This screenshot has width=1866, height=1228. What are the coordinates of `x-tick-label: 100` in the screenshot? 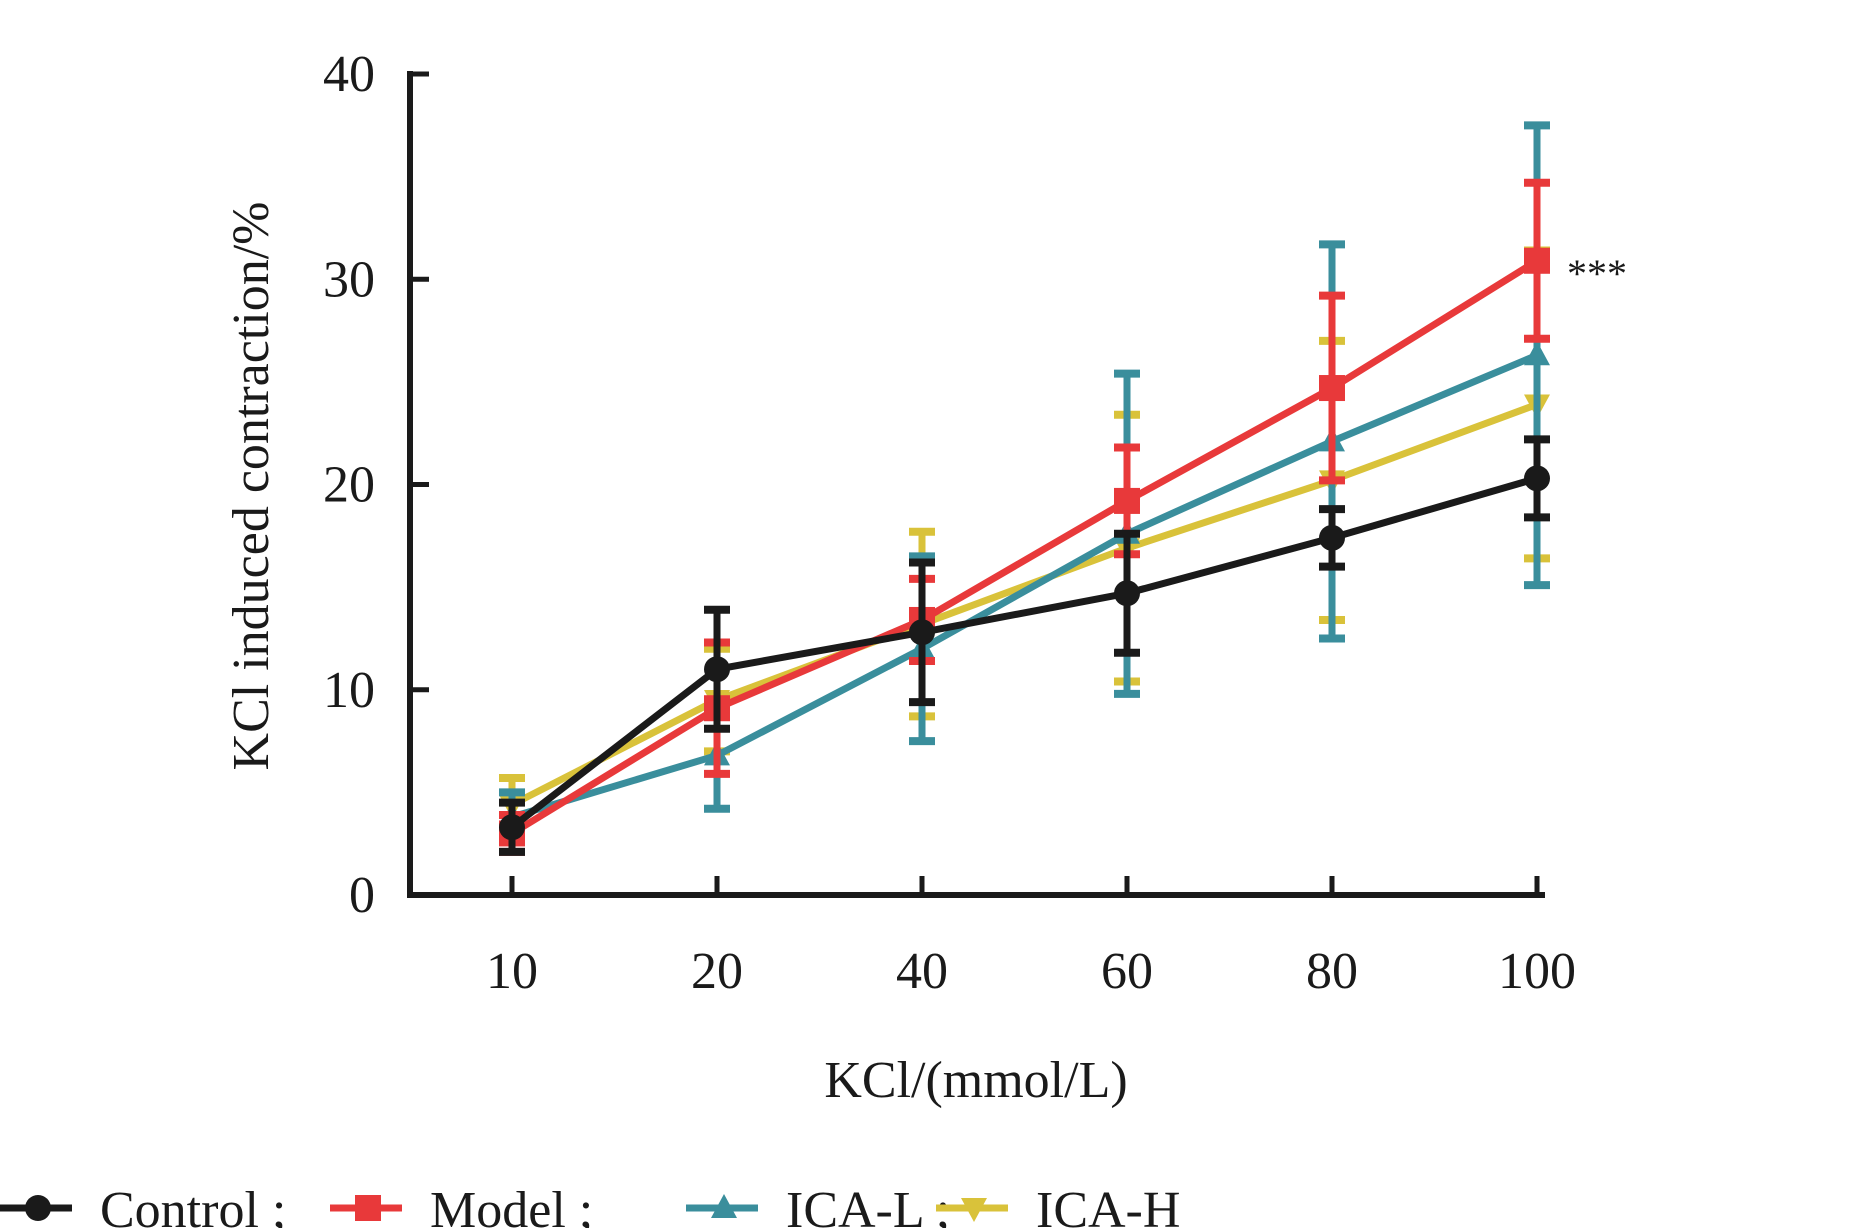 It's located at (1537, 971).